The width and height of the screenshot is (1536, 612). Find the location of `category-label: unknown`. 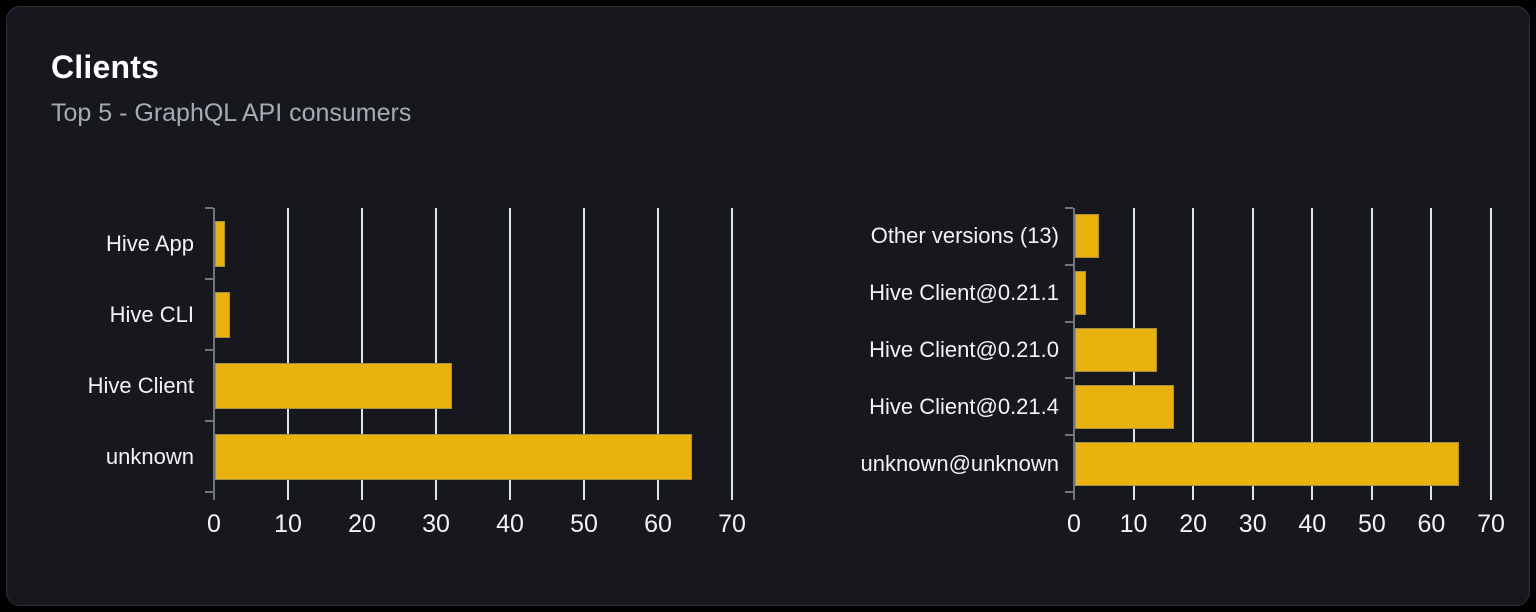

category-label: unknown is located at coordinates (149, 456).